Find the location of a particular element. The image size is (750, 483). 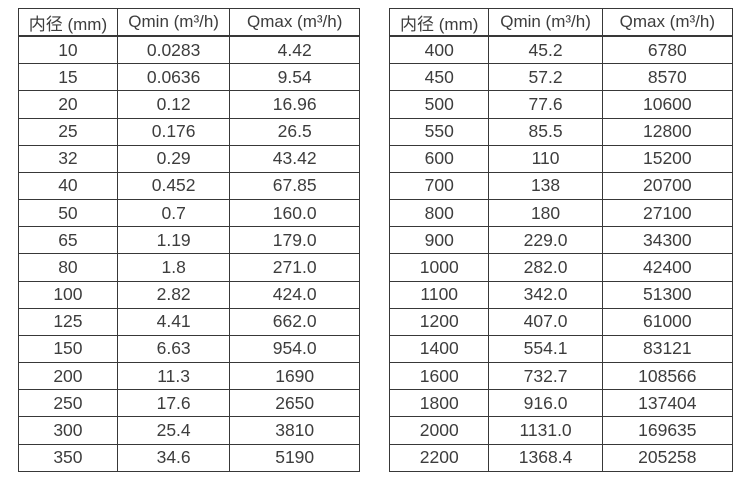

qmin-cell: 0.12 is located at coordinates (173, 104).